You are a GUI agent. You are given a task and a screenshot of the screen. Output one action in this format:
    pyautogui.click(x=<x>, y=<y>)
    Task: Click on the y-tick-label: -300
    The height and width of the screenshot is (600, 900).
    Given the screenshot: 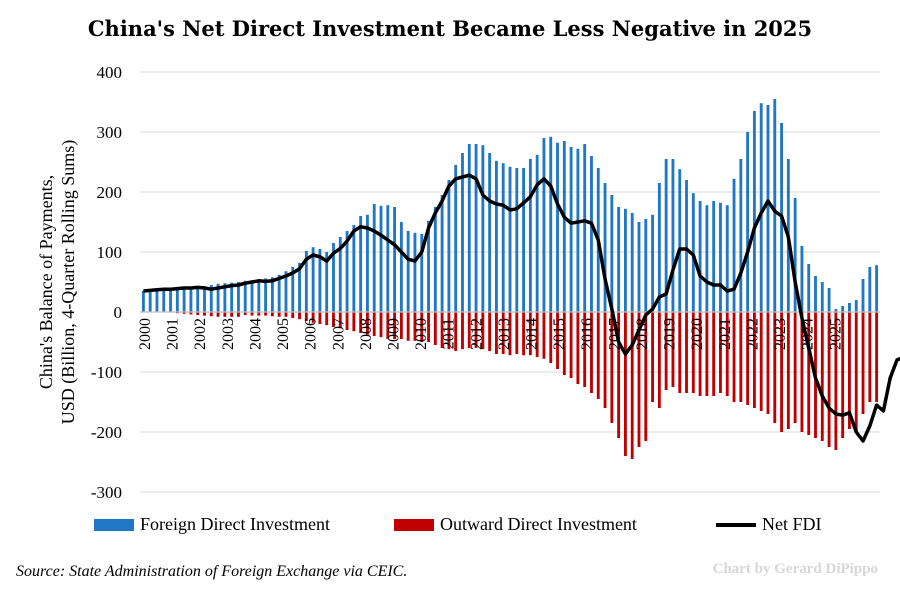 What is the action you would take?
    pyautogui.click(x=106, y=492)
    